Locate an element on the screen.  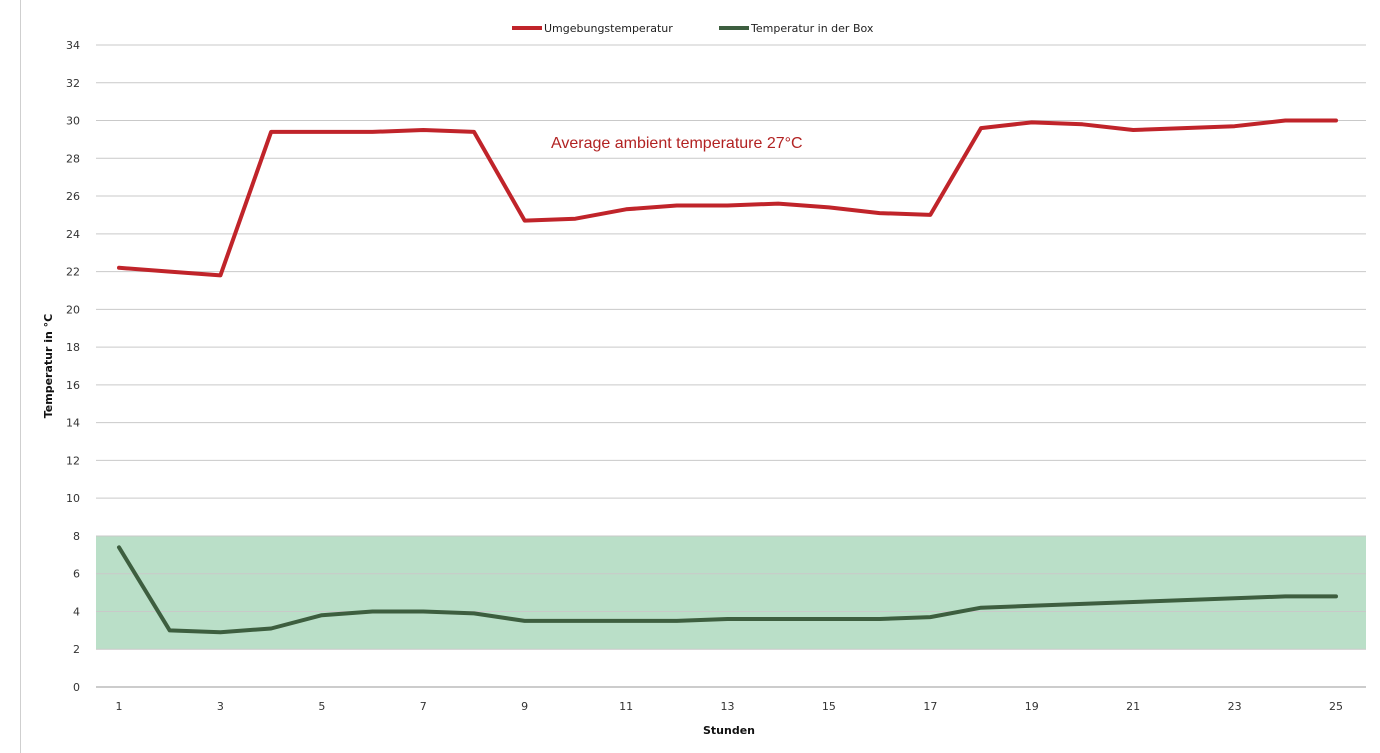
y-tick-label: 14 is located at coordinates (73, 423).